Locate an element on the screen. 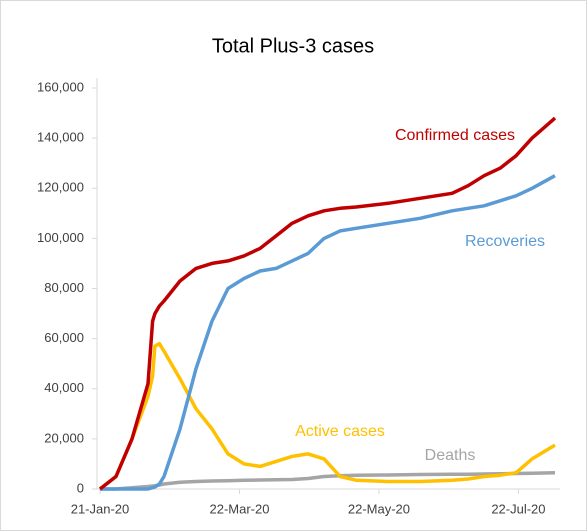 Image resolution: width=587 pixels, height=531 pixels. y-tick-label: 140,000 is located at coordinates (60, 137).